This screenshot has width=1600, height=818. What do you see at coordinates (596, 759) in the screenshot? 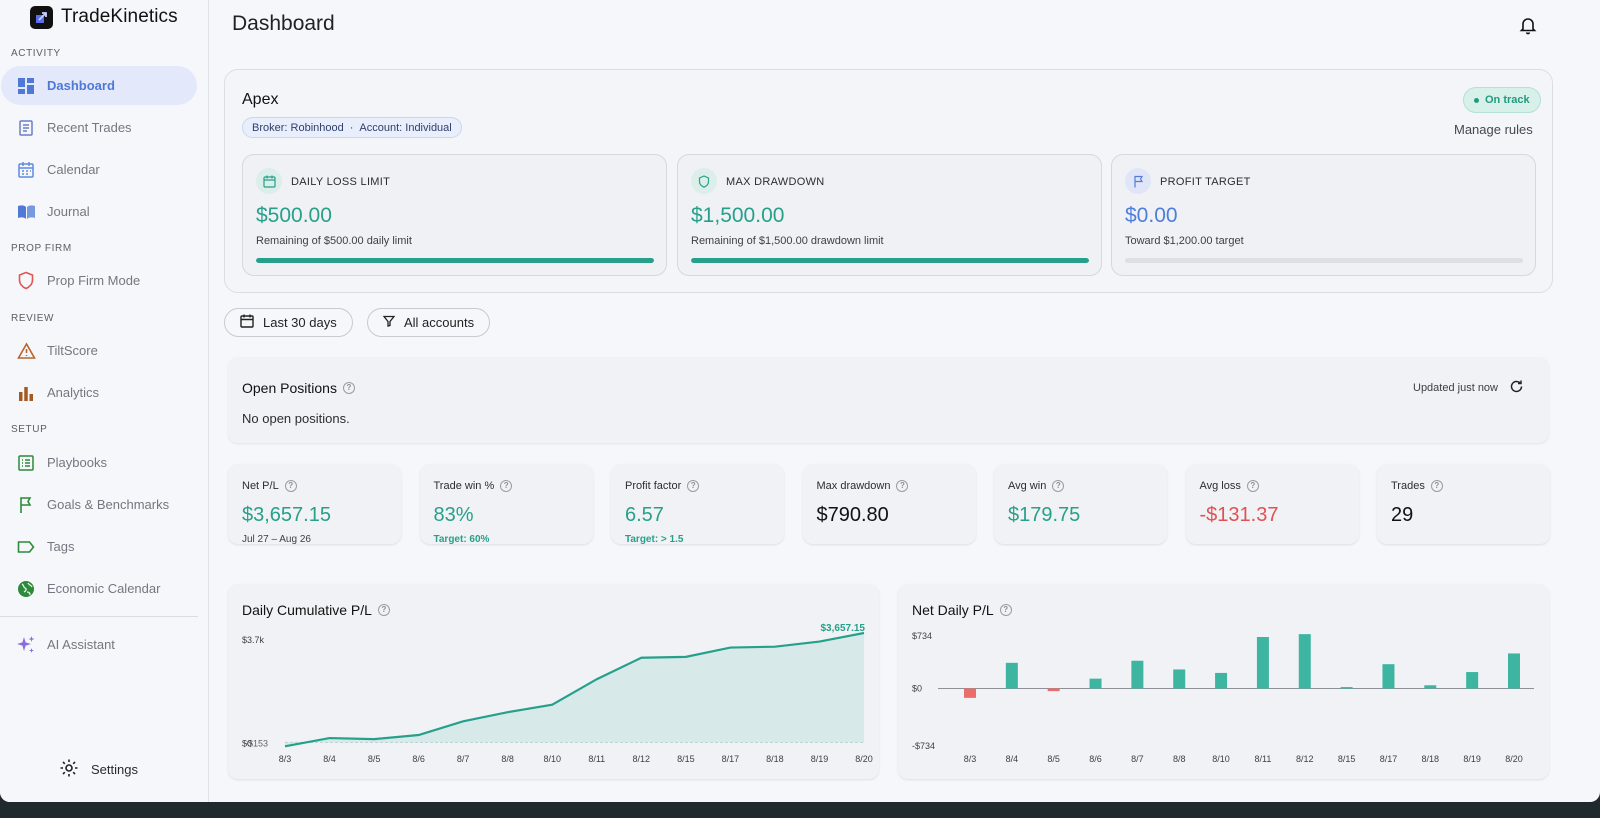
I see `x-tick-label: 8/11` at bounding box center [596, 759].